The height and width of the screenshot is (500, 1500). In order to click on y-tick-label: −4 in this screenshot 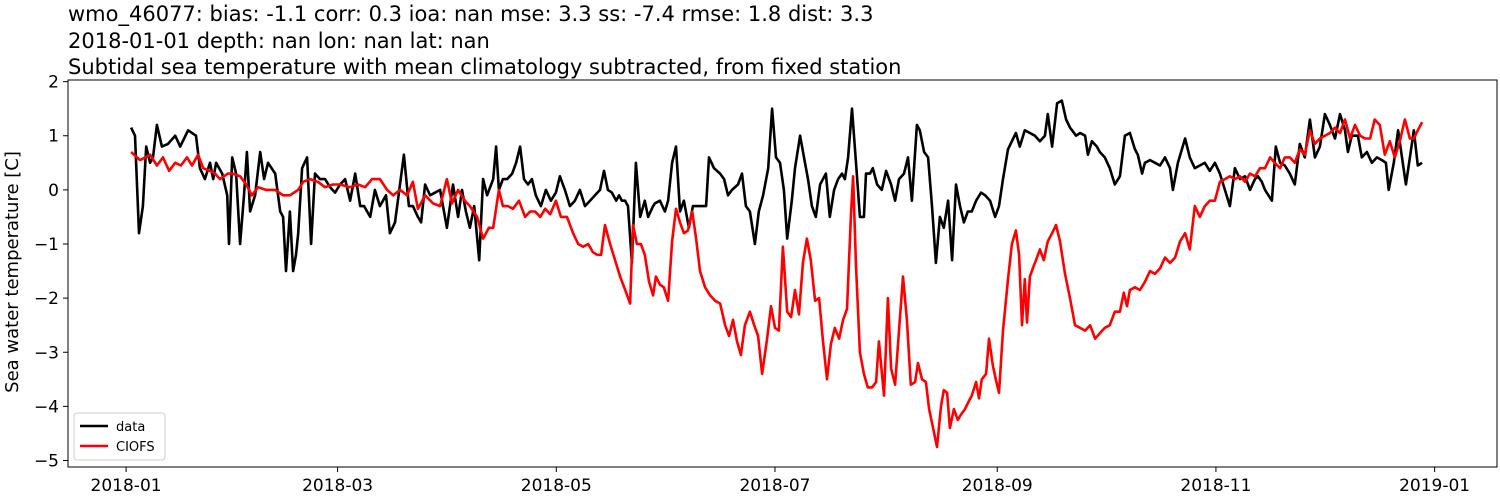, I will do `click(46, 407)`.